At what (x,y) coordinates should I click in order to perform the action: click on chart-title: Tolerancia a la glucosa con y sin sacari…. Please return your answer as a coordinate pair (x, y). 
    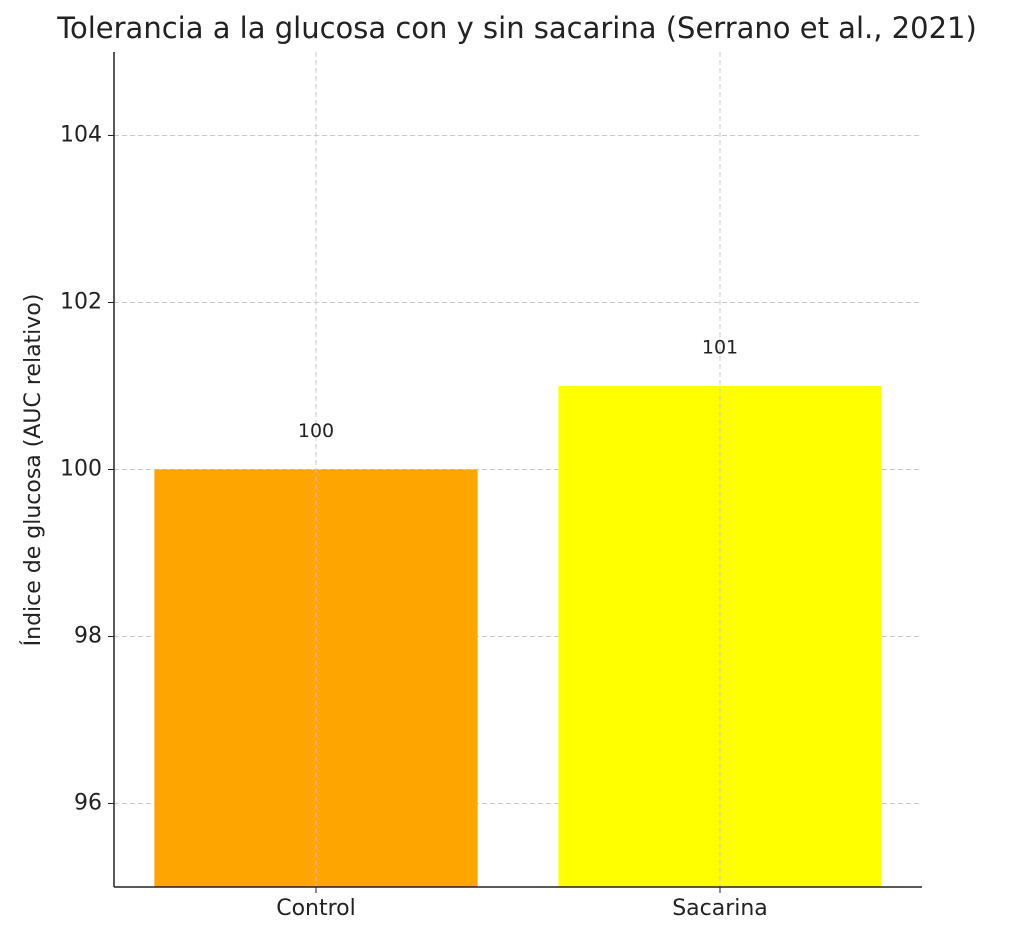
    Looking at the image, I should click on (516, 28).